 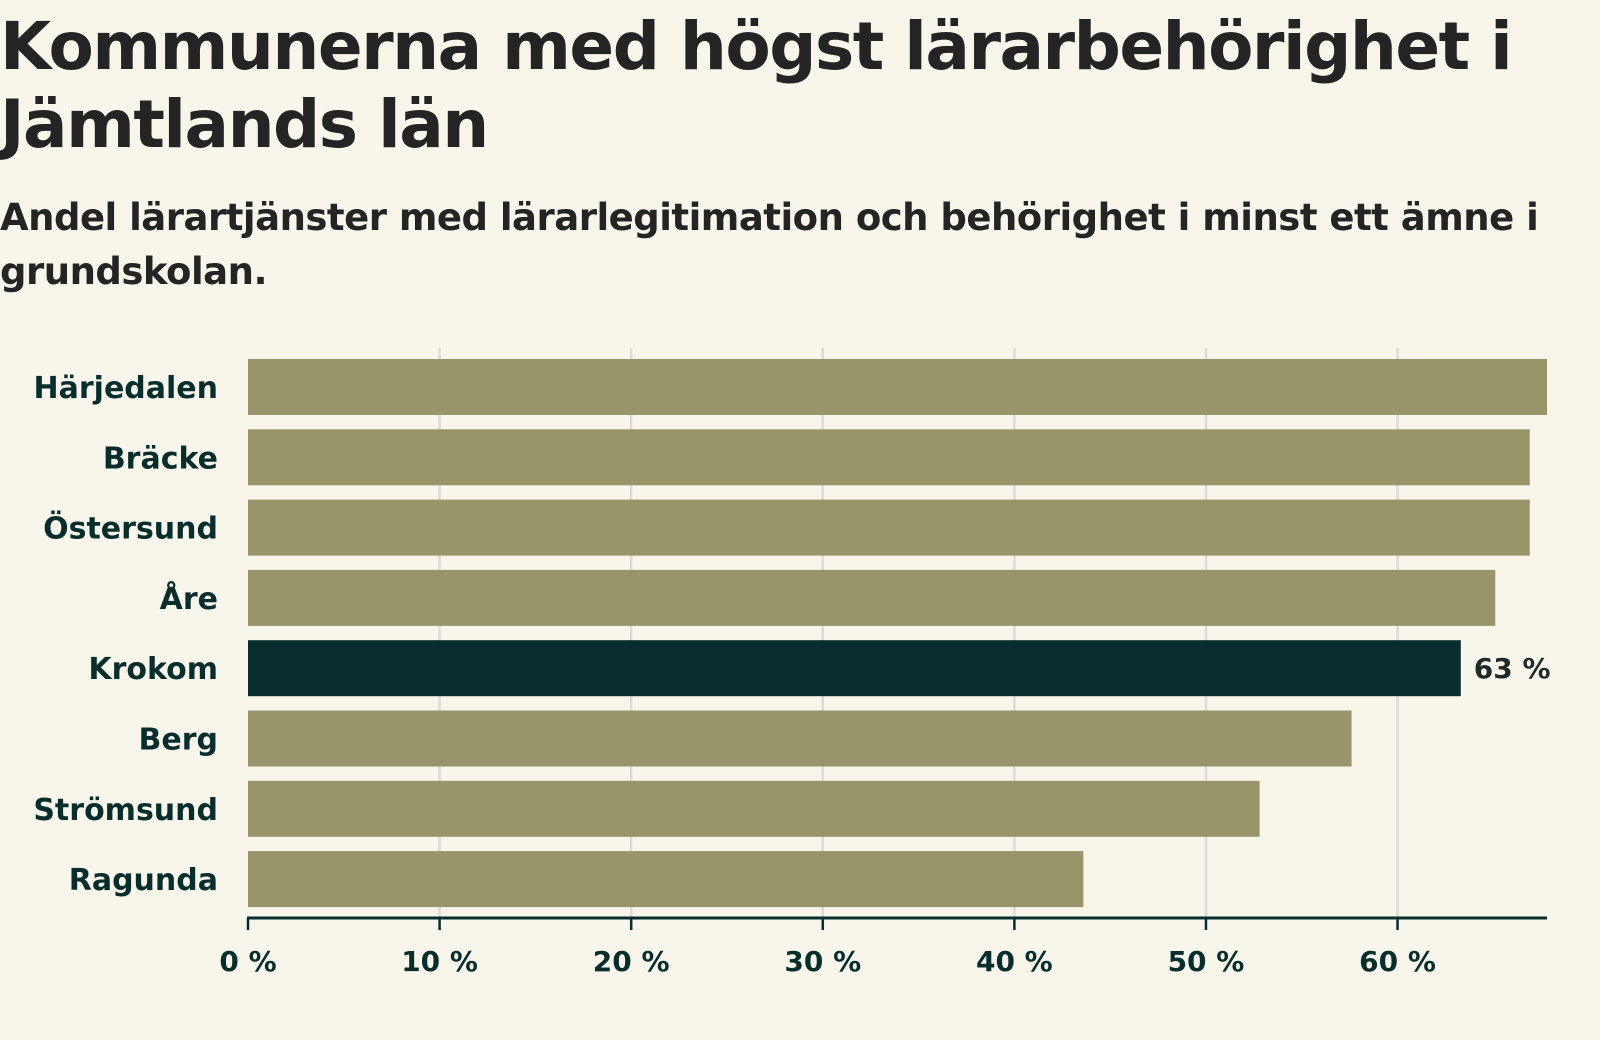 I want to click on category-label: Östersund, so click(x=130, y=528).